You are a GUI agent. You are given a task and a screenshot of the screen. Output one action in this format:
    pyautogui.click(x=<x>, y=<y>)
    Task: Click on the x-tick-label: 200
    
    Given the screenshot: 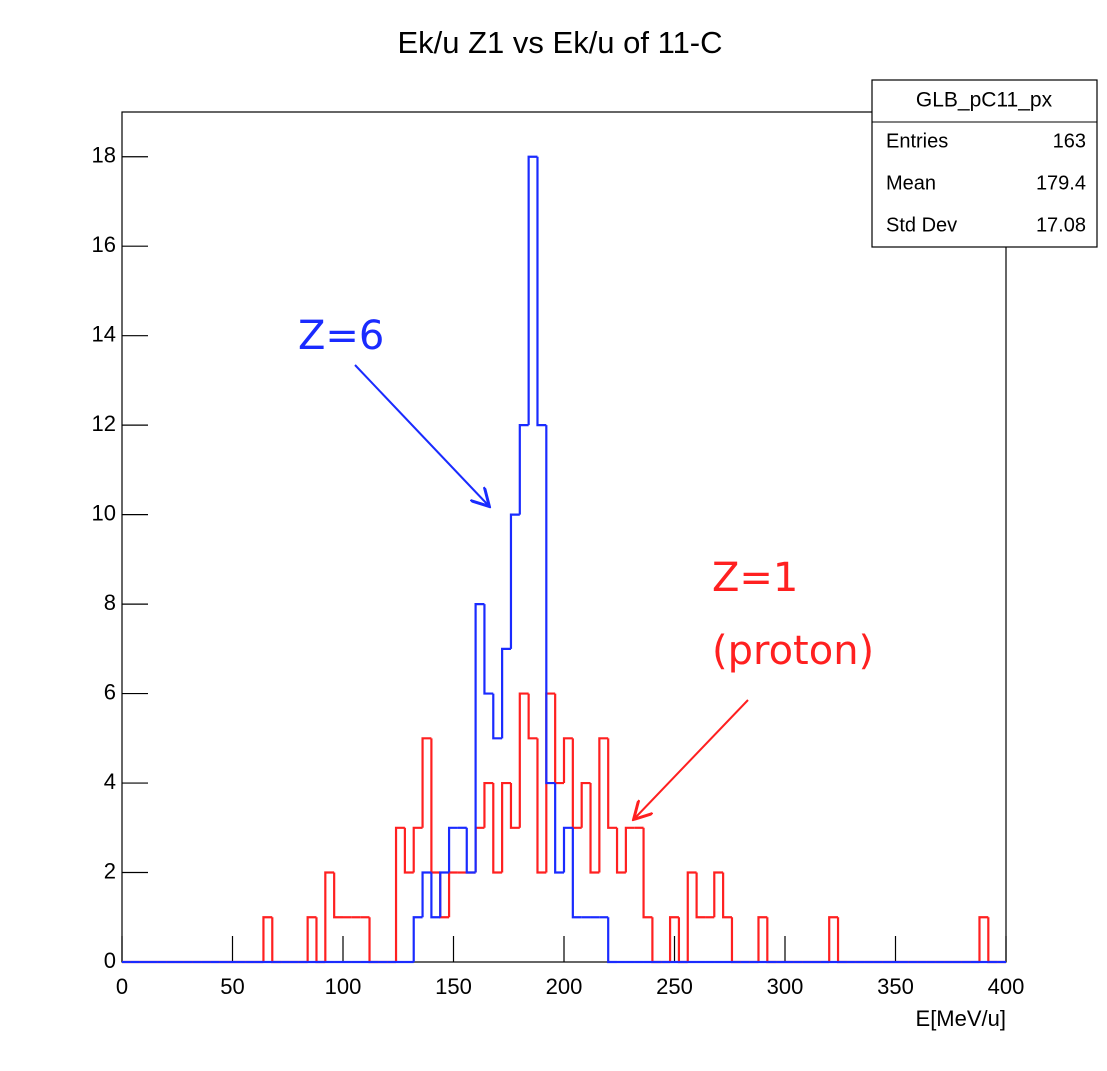 What is the action you would take?
    pyautogui.click(x=564, y=986)
    